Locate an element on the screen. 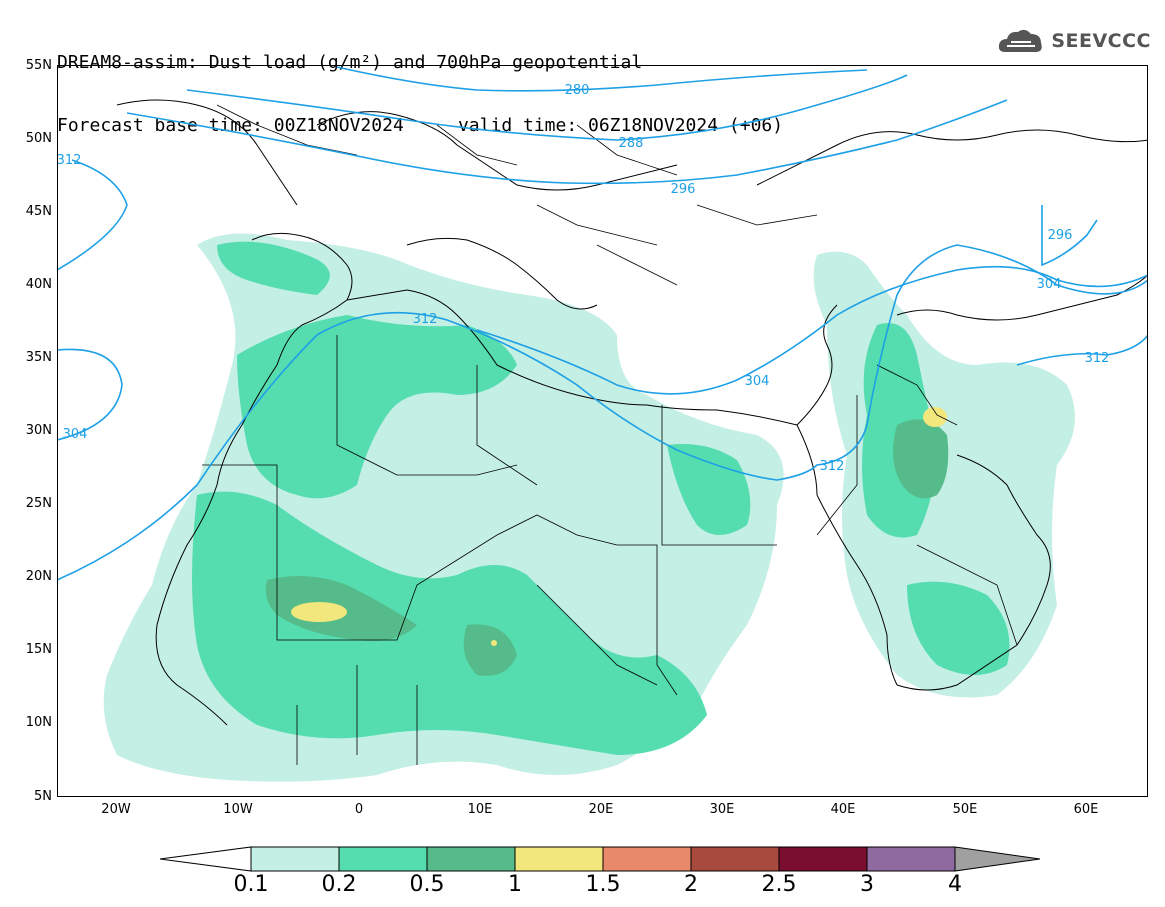 The image size is (1165, 907). cloud-icon is located at coordinates (1021, 40).